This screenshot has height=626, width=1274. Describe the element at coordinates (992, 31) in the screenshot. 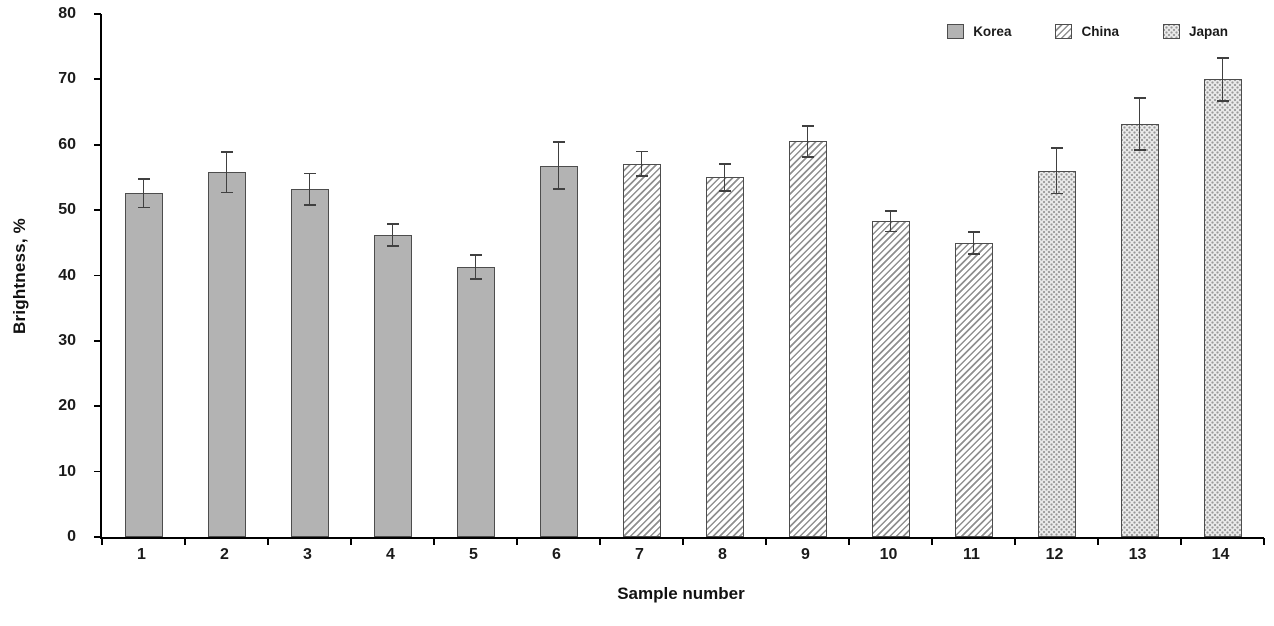

I see `legend-label: Korea` at that location.